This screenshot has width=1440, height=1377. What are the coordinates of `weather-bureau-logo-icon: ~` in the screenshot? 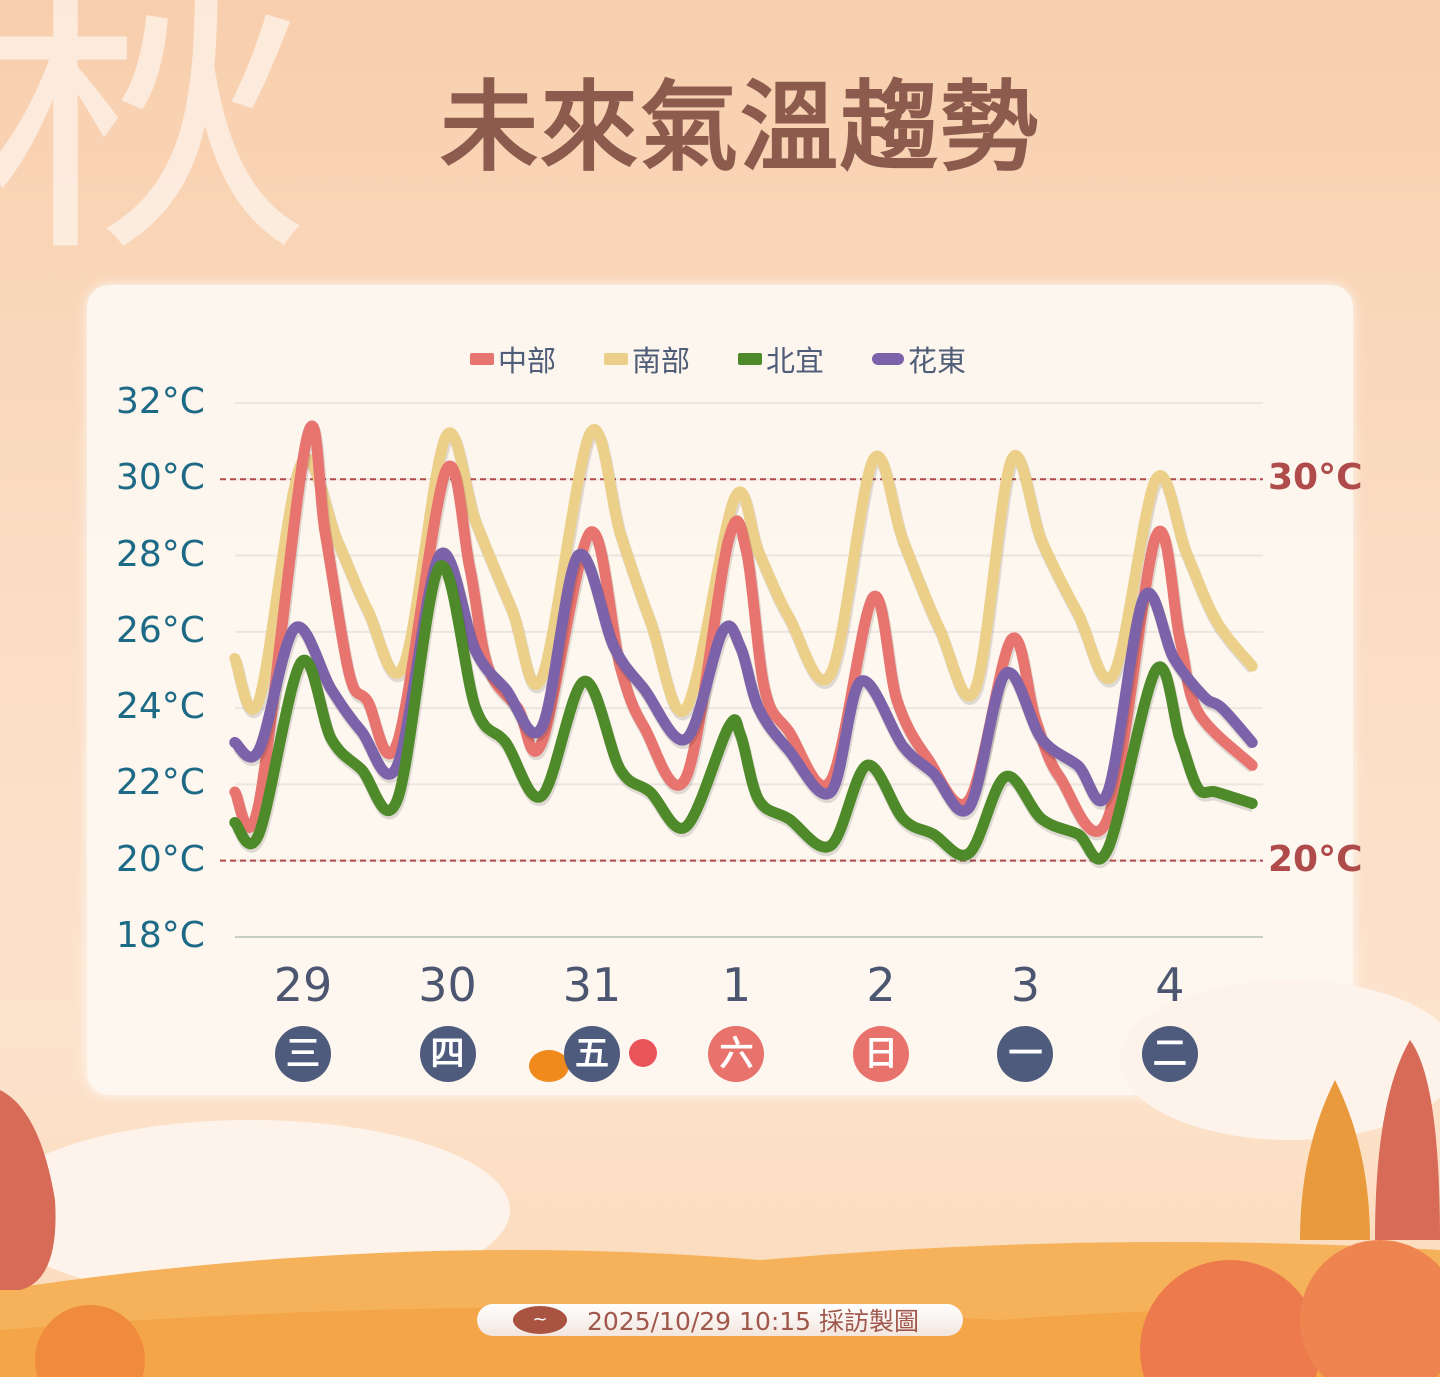 It's located at (540, 1320).